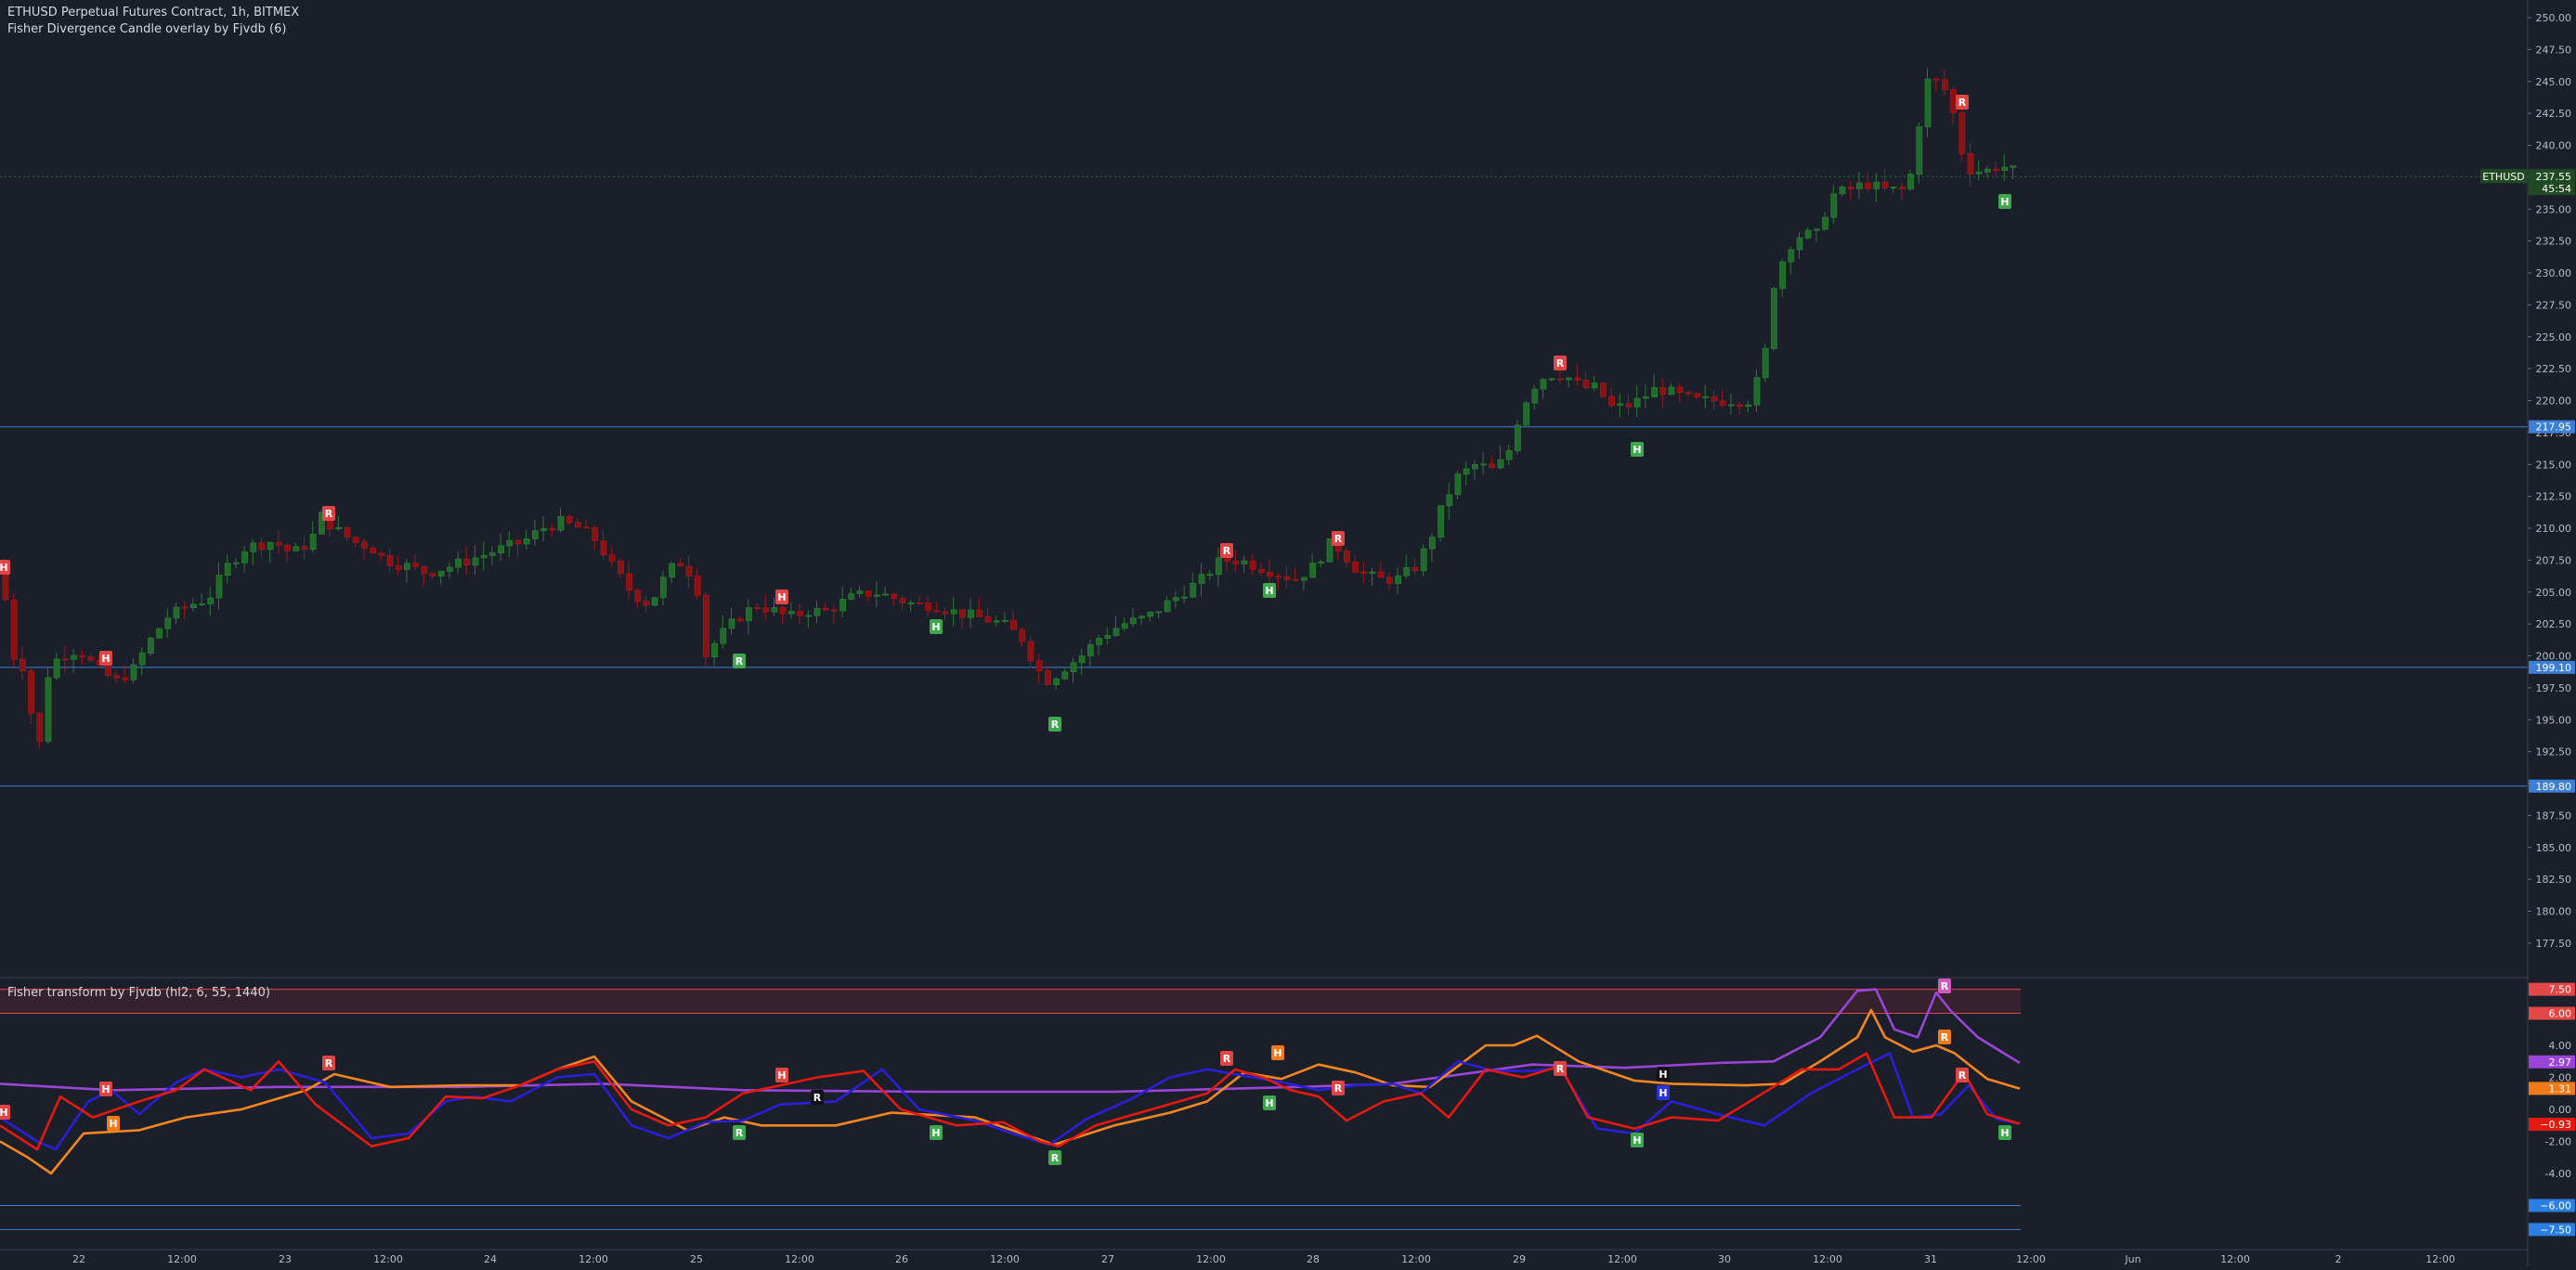 This screenshot has width=2576, height=1270. Describe the element at coordinates (2554, 209) in the screenshot. I see `price-tick-label: 235.00` at that location.